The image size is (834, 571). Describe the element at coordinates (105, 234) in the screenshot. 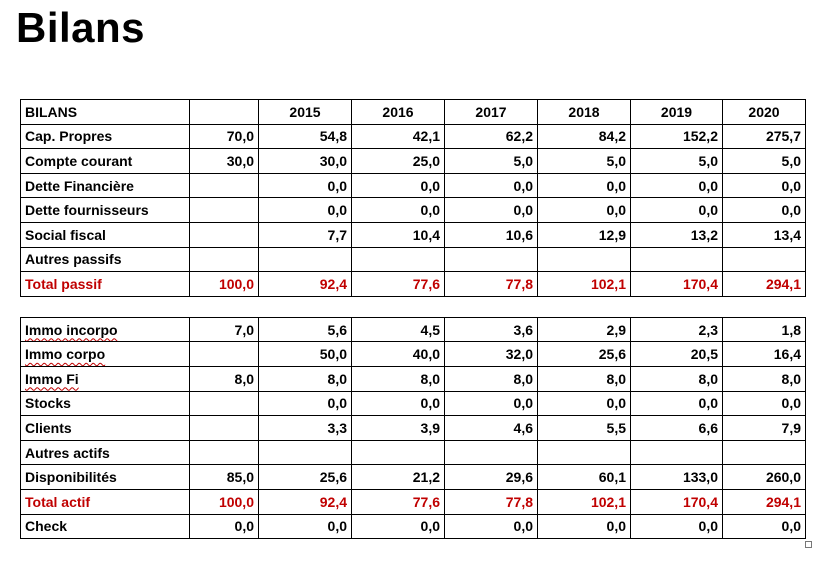

I see `row-label: Social fiscal` at that location.